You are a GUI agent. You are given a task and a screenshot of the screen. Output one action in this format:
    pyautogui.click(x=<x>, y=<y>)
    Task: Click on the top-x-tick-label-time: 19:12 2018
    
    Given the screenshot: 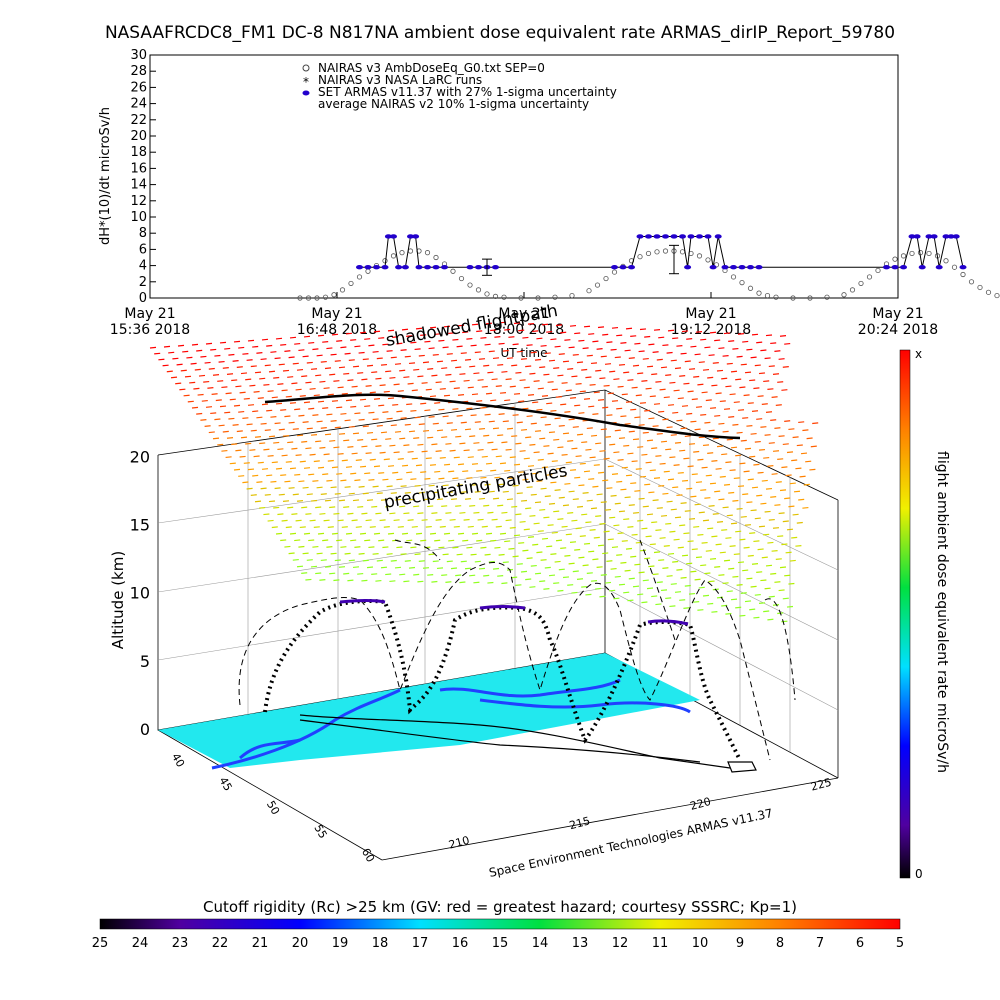 What is the action you would take?
    pyautogui.click(x=711, y=330)
    